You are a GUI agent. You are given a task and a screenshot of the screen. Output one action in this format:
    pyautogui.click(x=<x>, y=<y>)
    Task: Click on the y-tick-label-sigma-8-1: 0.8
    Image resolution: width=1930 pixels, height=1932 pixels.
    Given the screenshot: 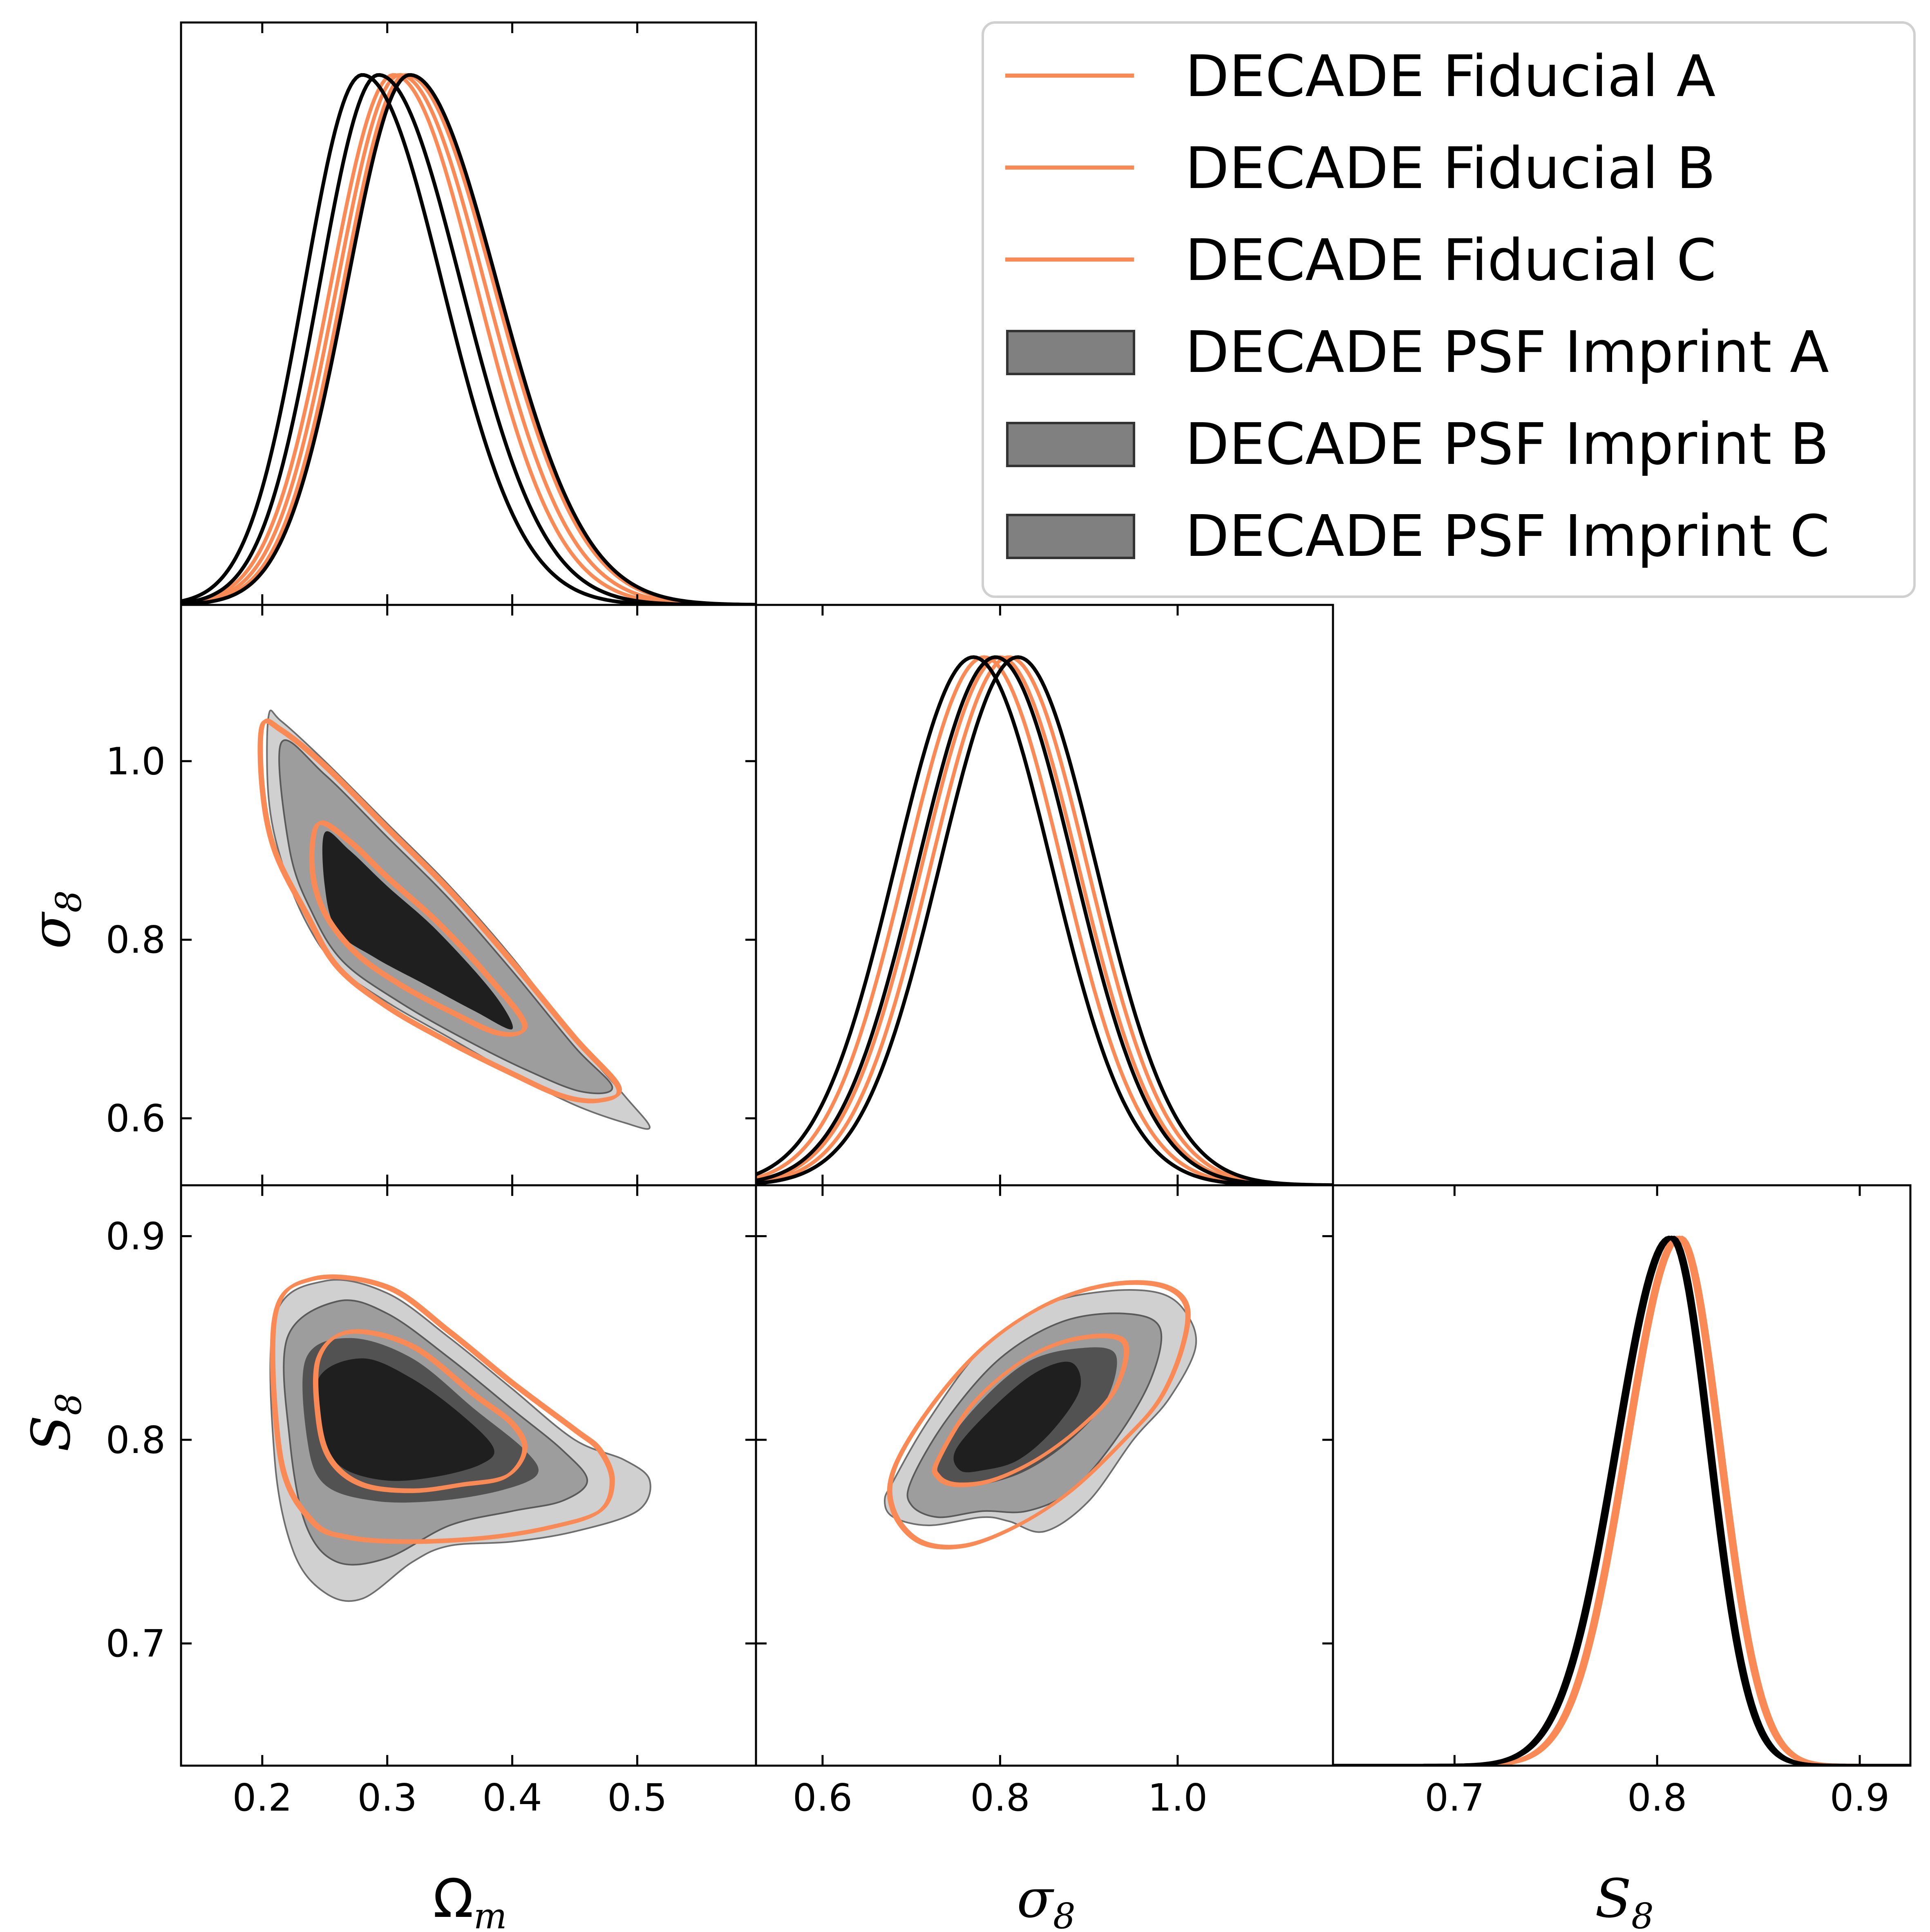 What is the action you would take?
    pyautogui.click(x=135, y=940)
    